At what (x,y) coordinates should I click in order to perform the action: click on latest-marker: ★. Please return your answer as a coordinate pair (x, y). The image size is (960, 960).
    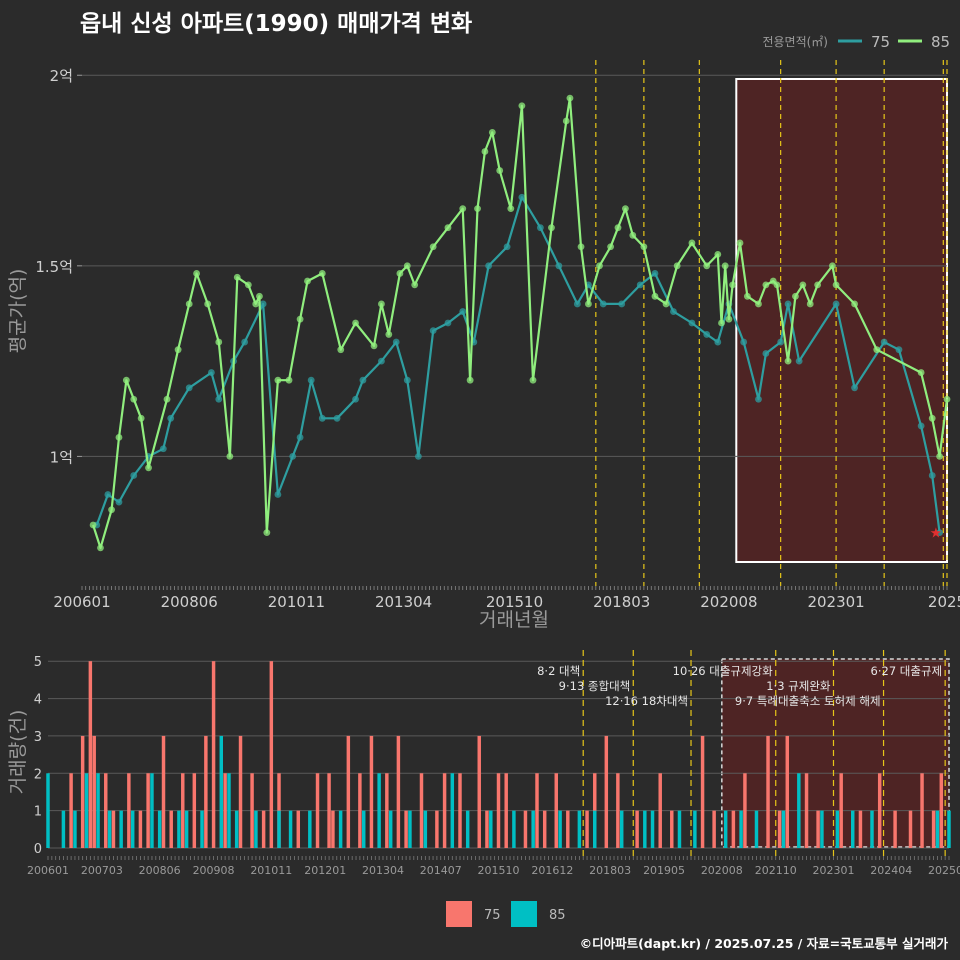
    Looking at the image, I should click on (936, 534).